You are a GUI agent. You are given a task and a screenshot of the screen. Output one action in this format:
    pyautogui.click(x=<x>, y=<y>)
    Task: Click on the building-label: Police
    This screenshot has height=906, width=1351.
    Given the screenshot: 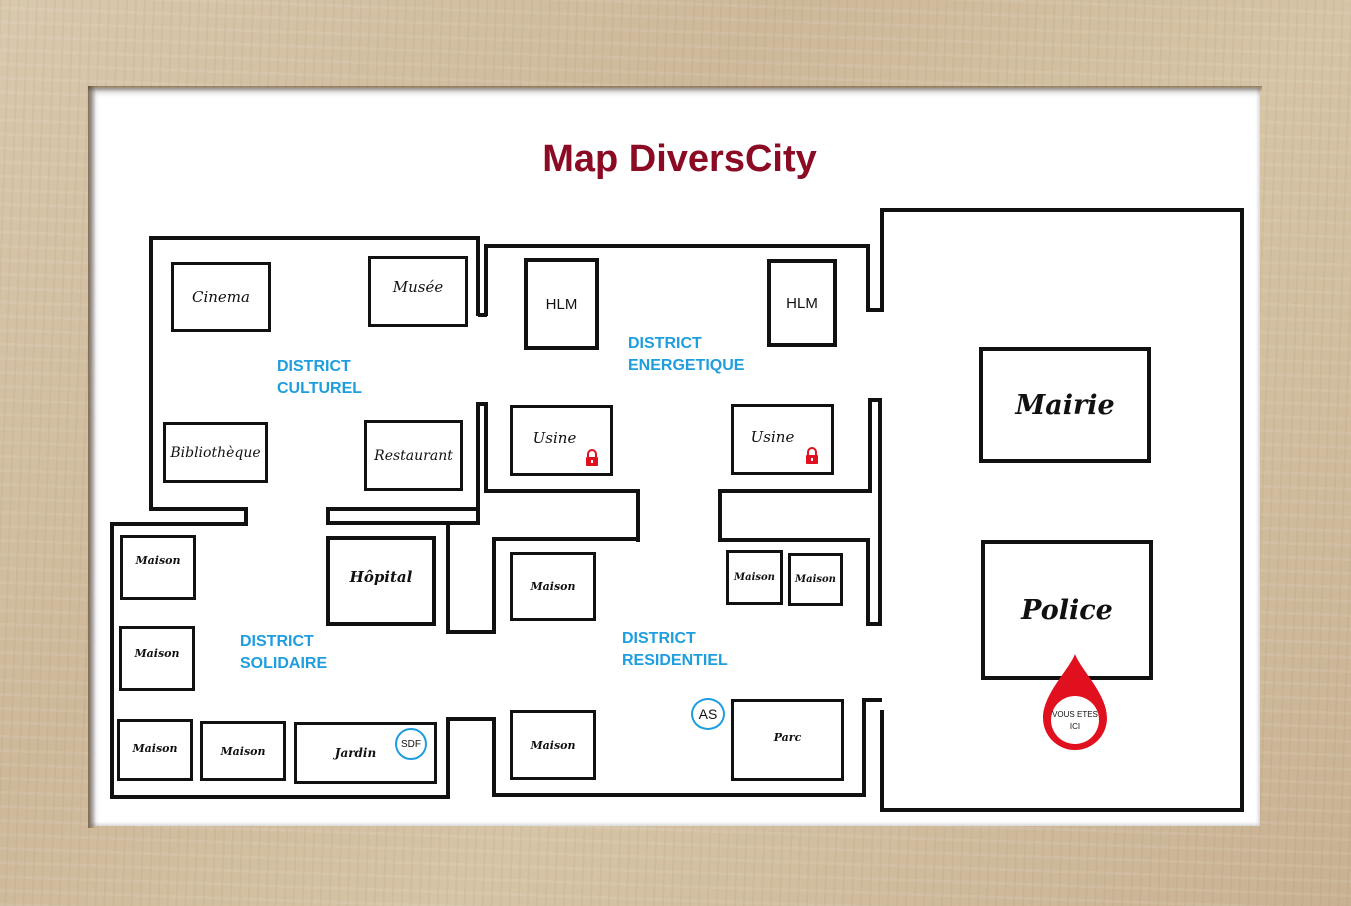 What is the action you would take?
    pyautogui.click(x=1067, y=610)
    